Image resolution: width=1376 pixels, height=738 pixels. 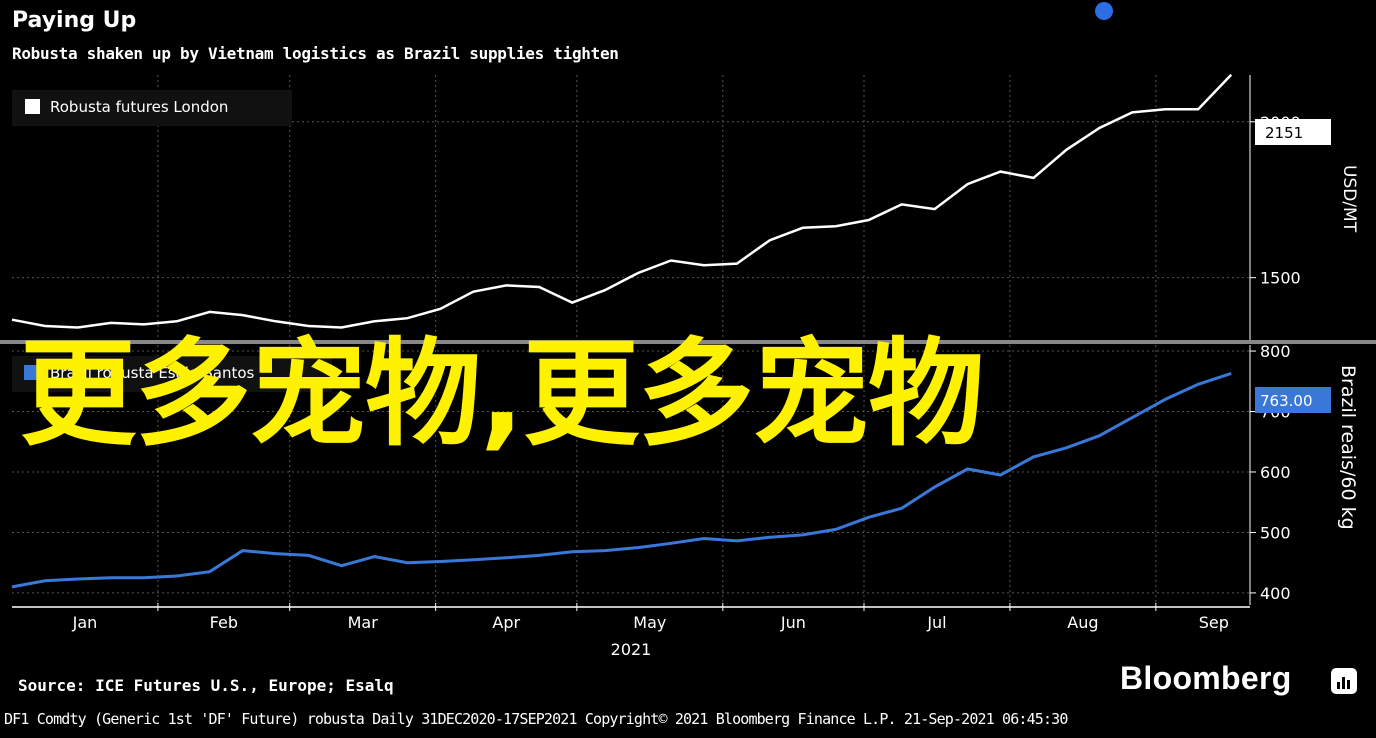 I want to click on top-legend-label: Robusta futures London, so click(x=139, y=107).